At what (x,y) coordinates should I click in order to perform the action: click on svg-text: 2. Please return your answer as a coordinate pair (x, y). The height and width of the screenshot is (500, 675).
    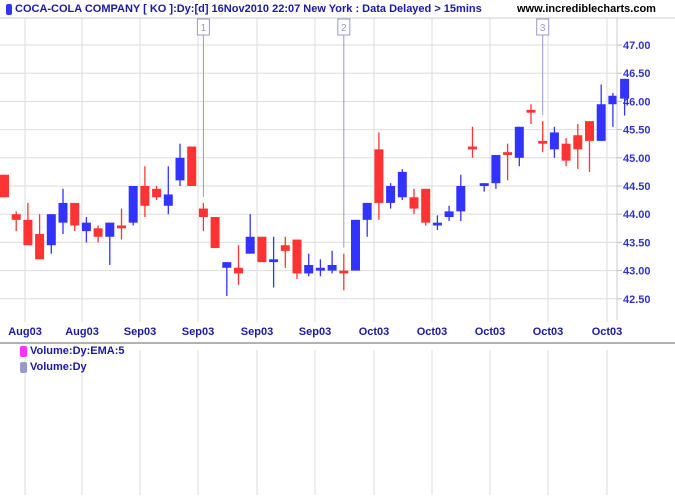
    Looking at the image, I should click on (344, 28).